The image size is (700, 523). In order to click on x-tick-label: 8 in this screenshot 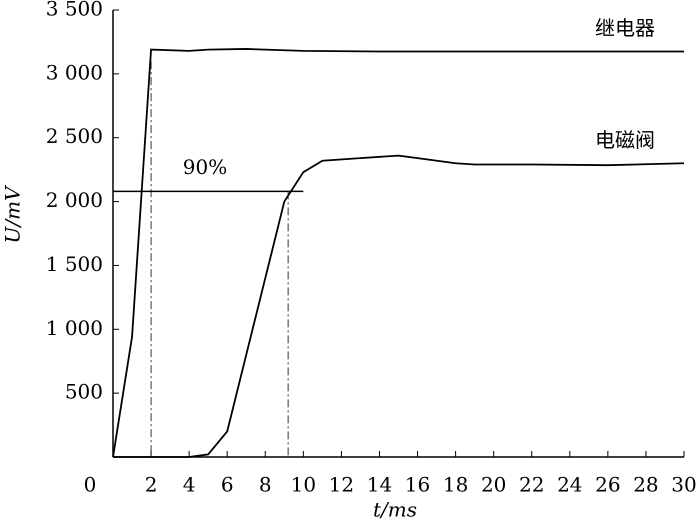, I will do `click(265, 485)`.